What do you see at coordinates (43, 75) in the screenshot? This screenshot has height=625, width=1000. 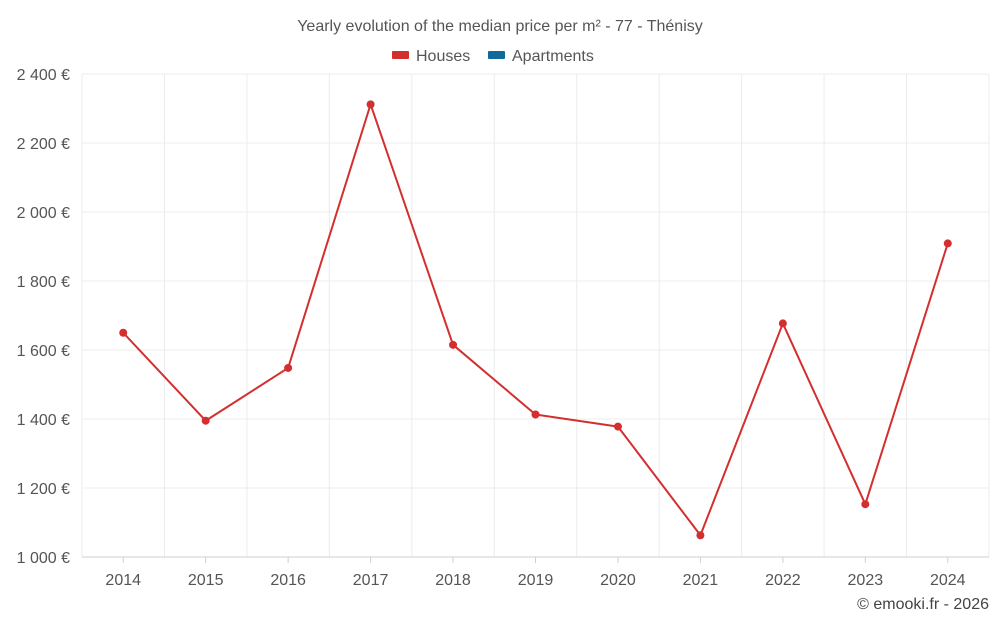 I see `y-tick-label: 2 400 €` at bounding box center [43, 75].